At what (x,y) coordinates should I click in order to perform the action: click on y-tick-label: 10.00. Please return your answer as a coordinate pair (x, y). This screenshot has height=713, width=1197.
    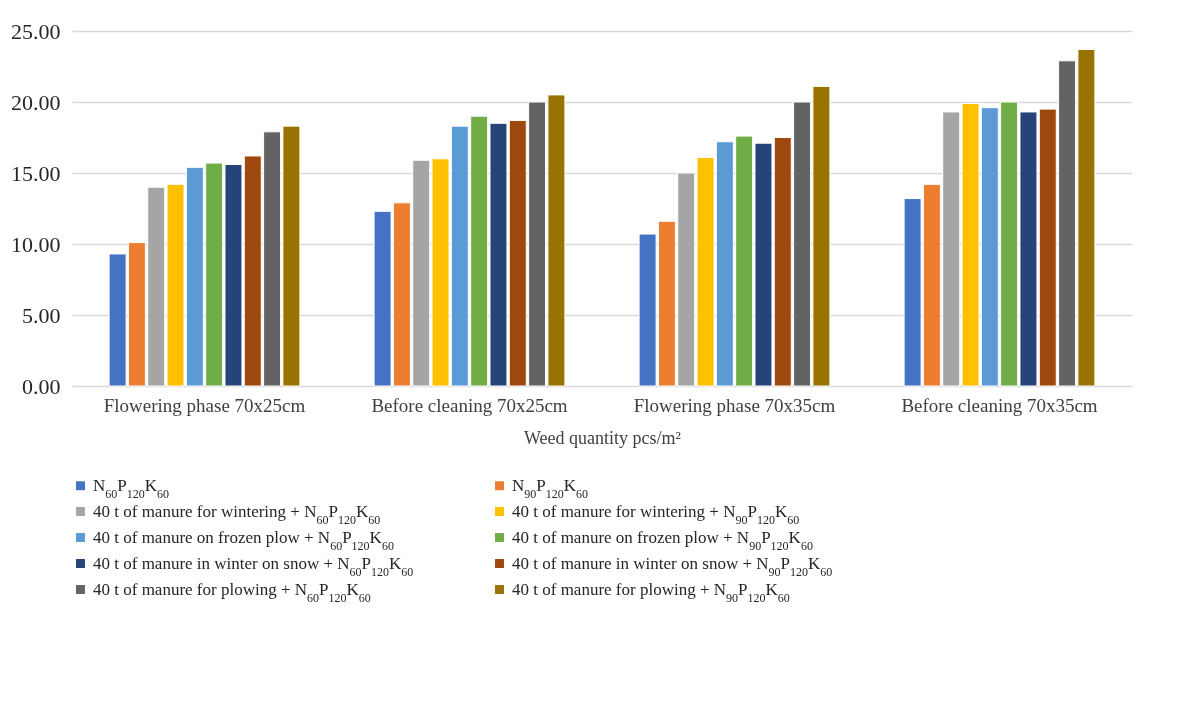
    Looking at the image, I should click on (36, 244).